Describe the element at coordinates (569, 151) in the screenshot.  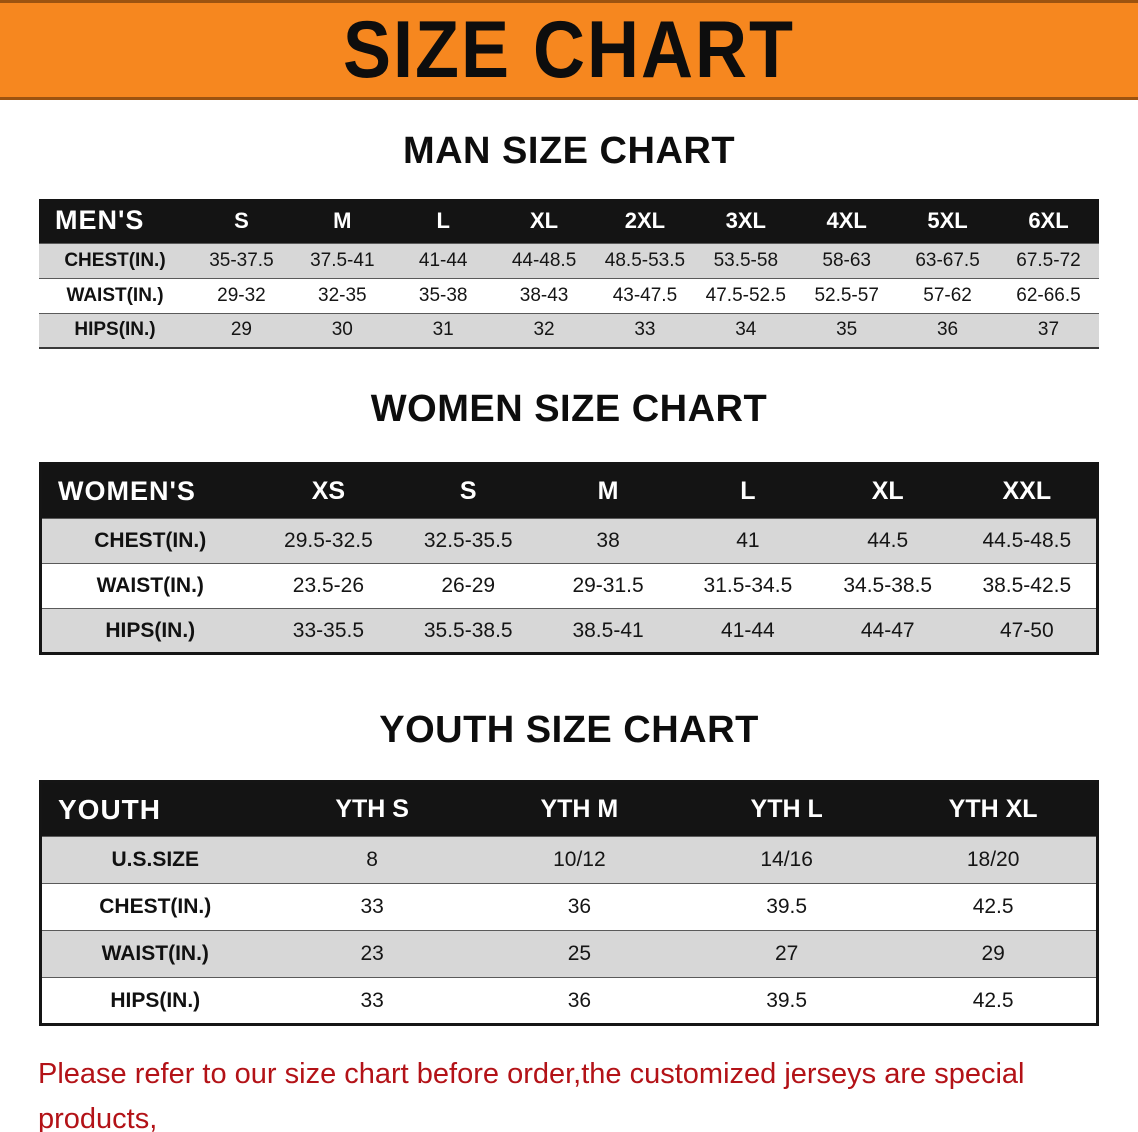
I see `men-section-heading: MAN SIZE CHART` at that location.